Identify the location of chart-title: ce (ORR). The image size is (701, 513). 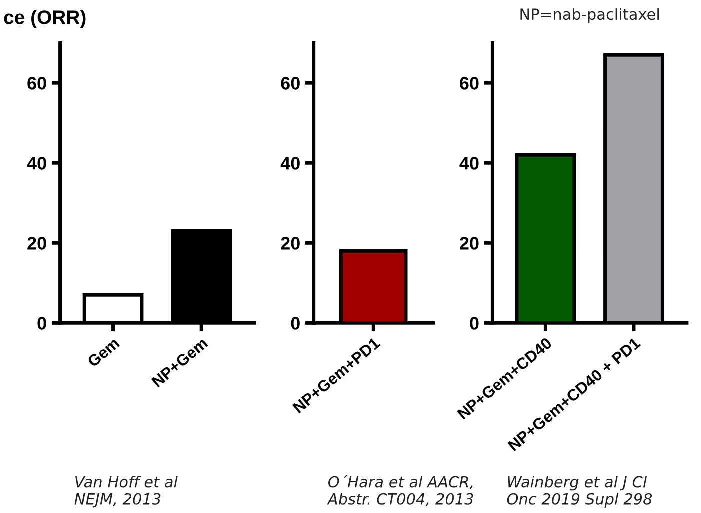
(45, 19).